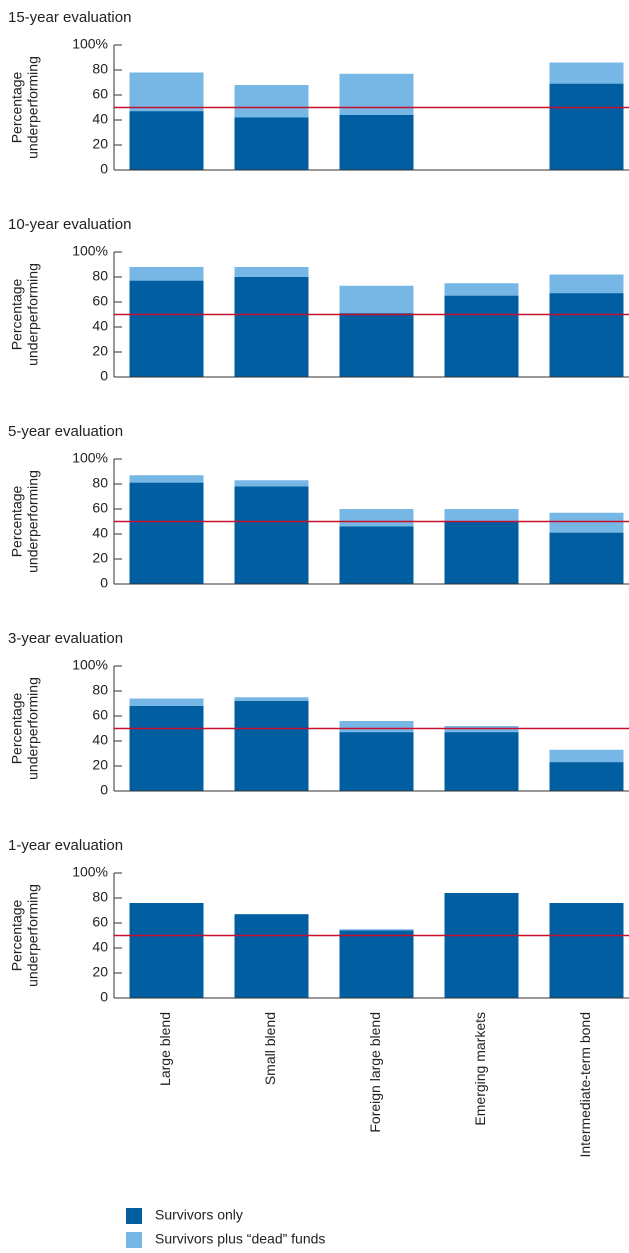 This screenshot has width=629, height=1253. Describe the element at coordinates (199, 1215) in the screenshot. I see `legend-label: Survivors only` at that location.